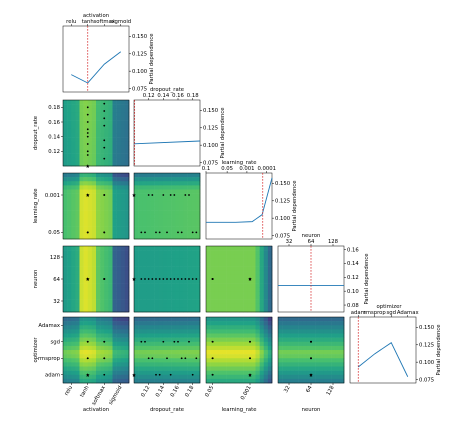 This screenshot has width=467, height=425. Describe the element at coordinates (239, 279) in the screenshot. I see `heatmap-frame-neuron-vs-learning_rate` at that location.